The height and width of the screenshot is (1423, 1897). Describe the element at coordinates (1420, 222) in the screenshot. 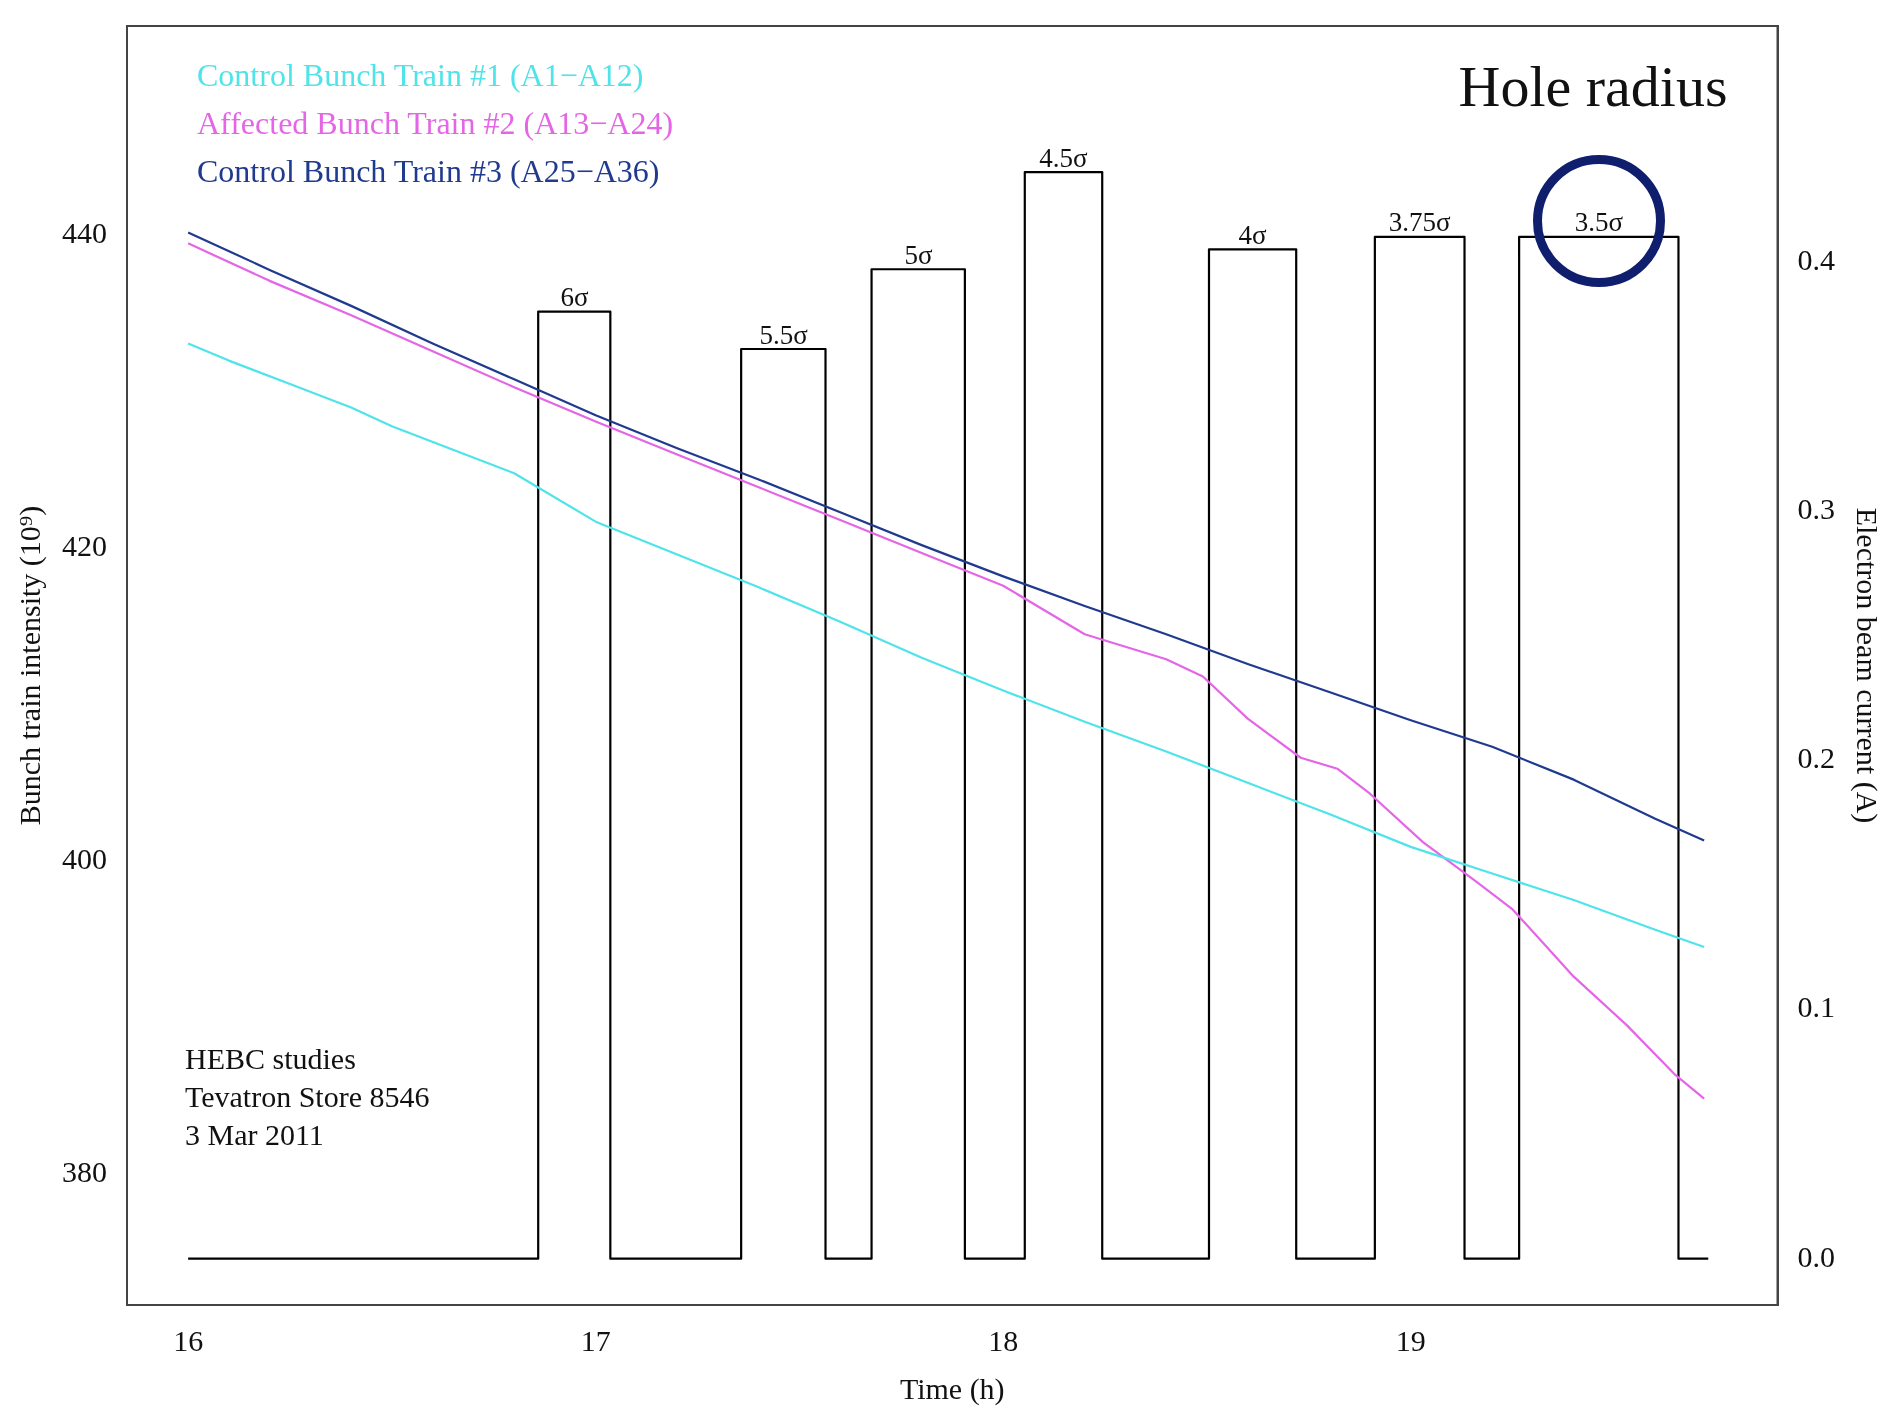

I see `annotation: 3.75σ` at that location.